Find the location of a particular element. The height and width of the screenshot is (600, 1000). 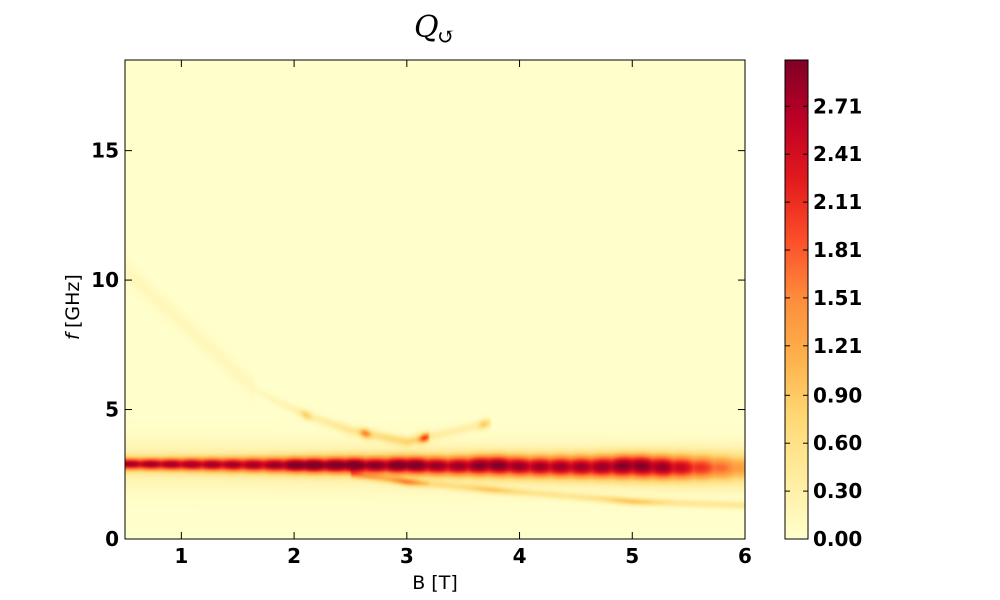

colorbar: 0.00 0.30 0.60 0.90 1.21 1.51 1.81 2.11 2.41 2.71 is located at coordinates (823, 305).